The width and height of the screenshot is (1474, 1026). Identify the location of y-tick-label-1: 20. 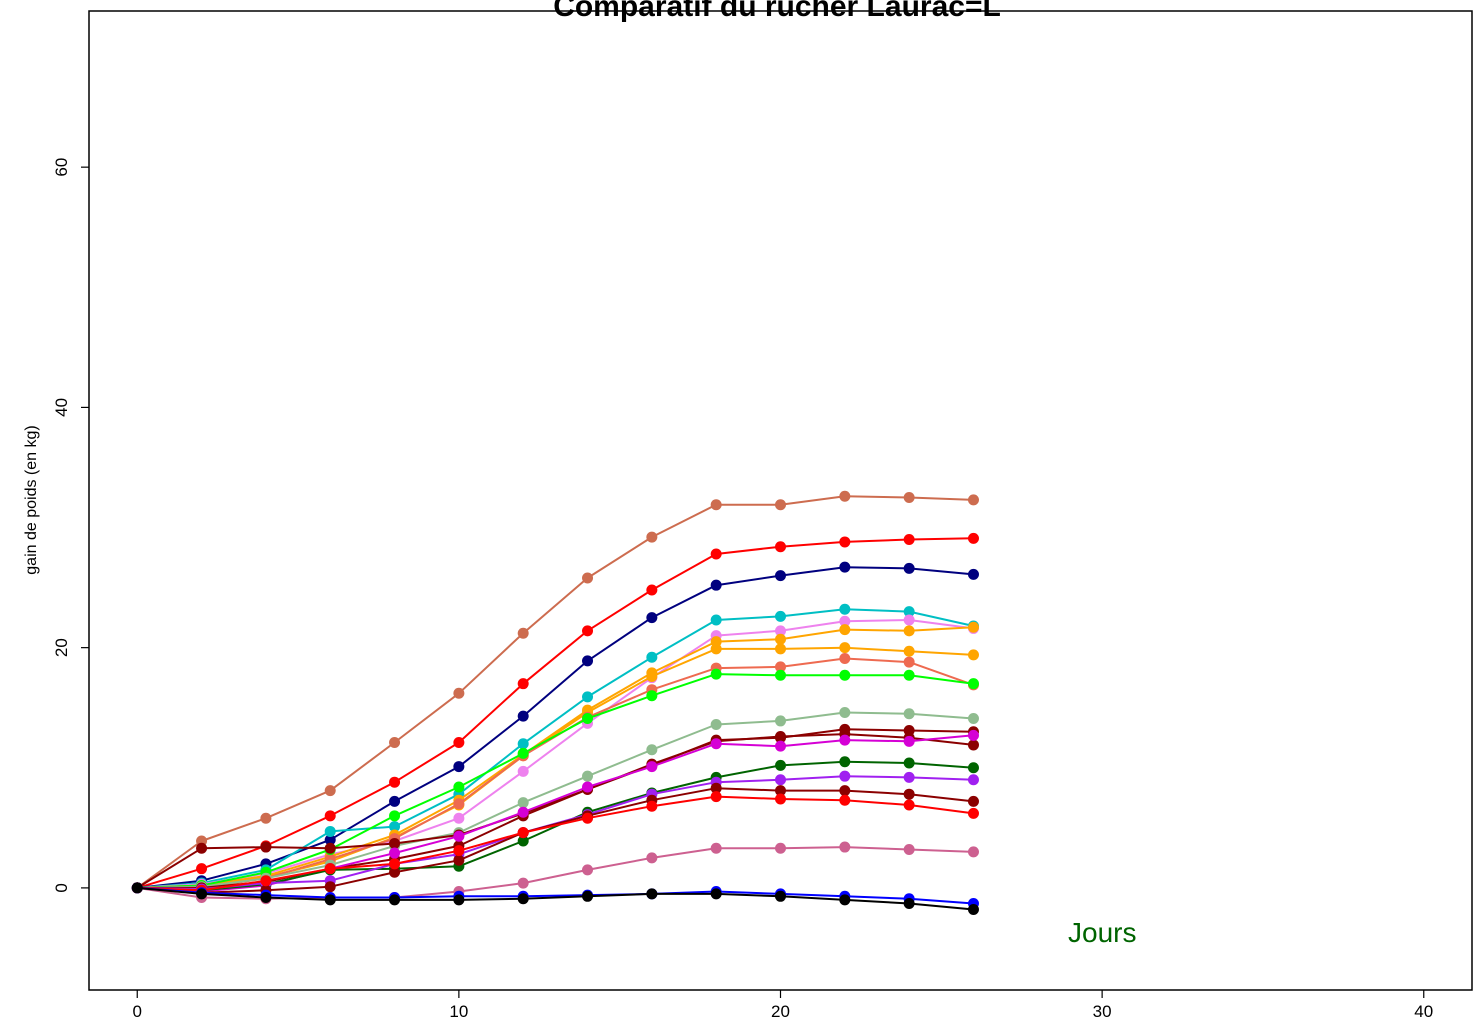
(61, 647).